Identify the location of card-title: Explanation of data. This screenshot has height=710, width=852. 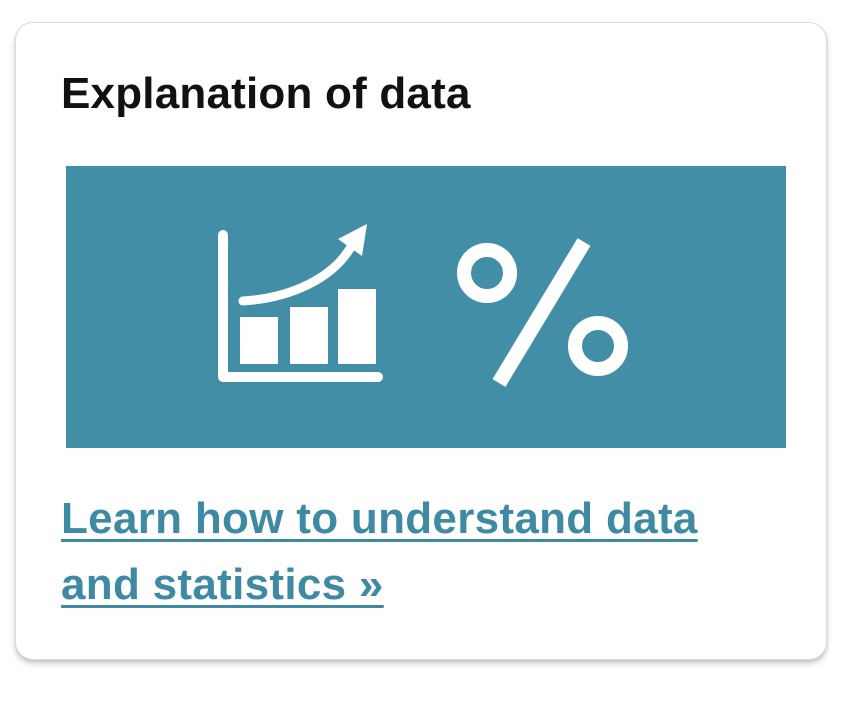
(266, 93).